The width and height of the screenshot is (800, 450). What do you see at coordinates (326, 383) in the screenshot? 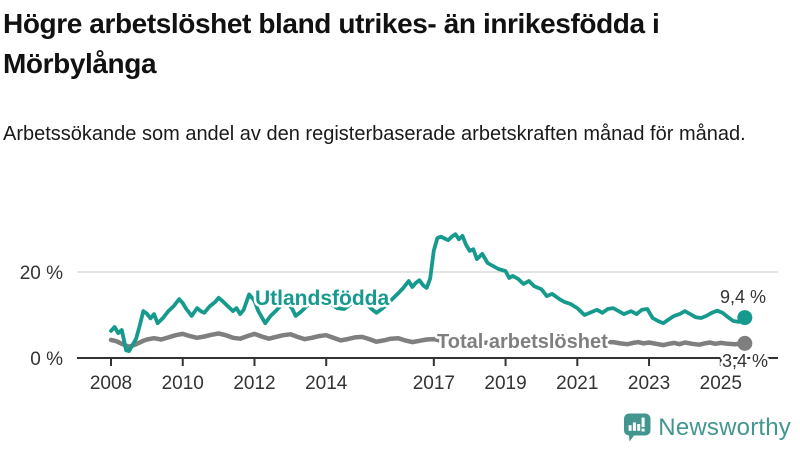
I see `x-tick-label: 2014` at bounding box center [326, 383].